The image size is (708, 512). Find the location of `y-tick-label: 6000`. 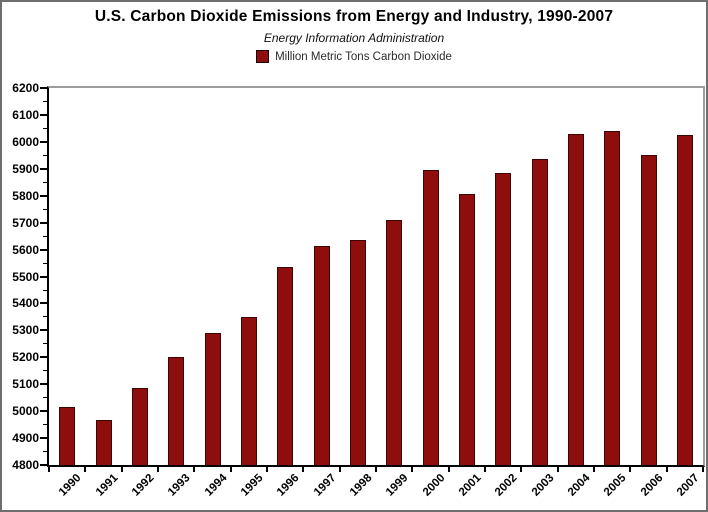

y-tick-label: 6000 is located at coordinates (25, 141).